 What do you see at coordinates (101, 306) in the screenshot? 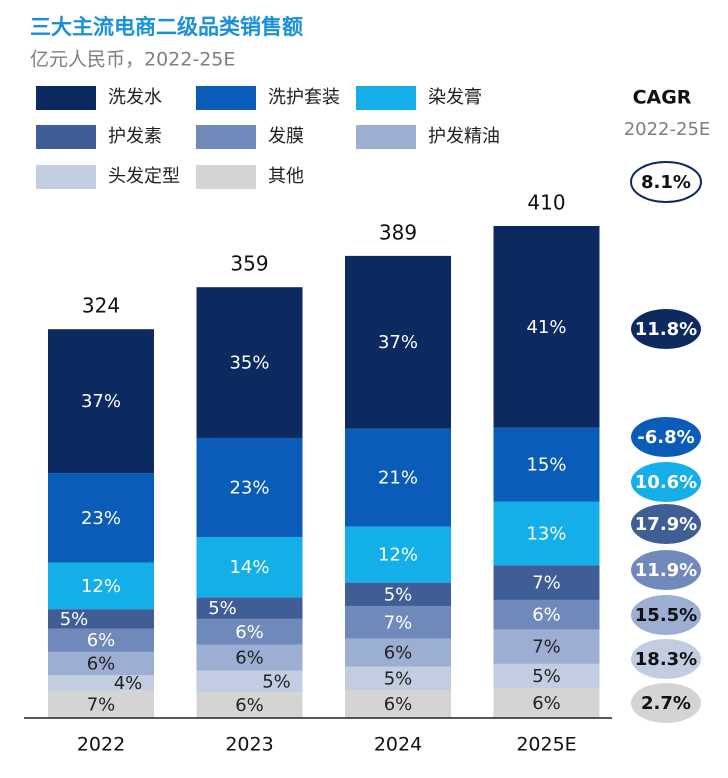
I see `total-label: 324` at bounding box center [101, 306].